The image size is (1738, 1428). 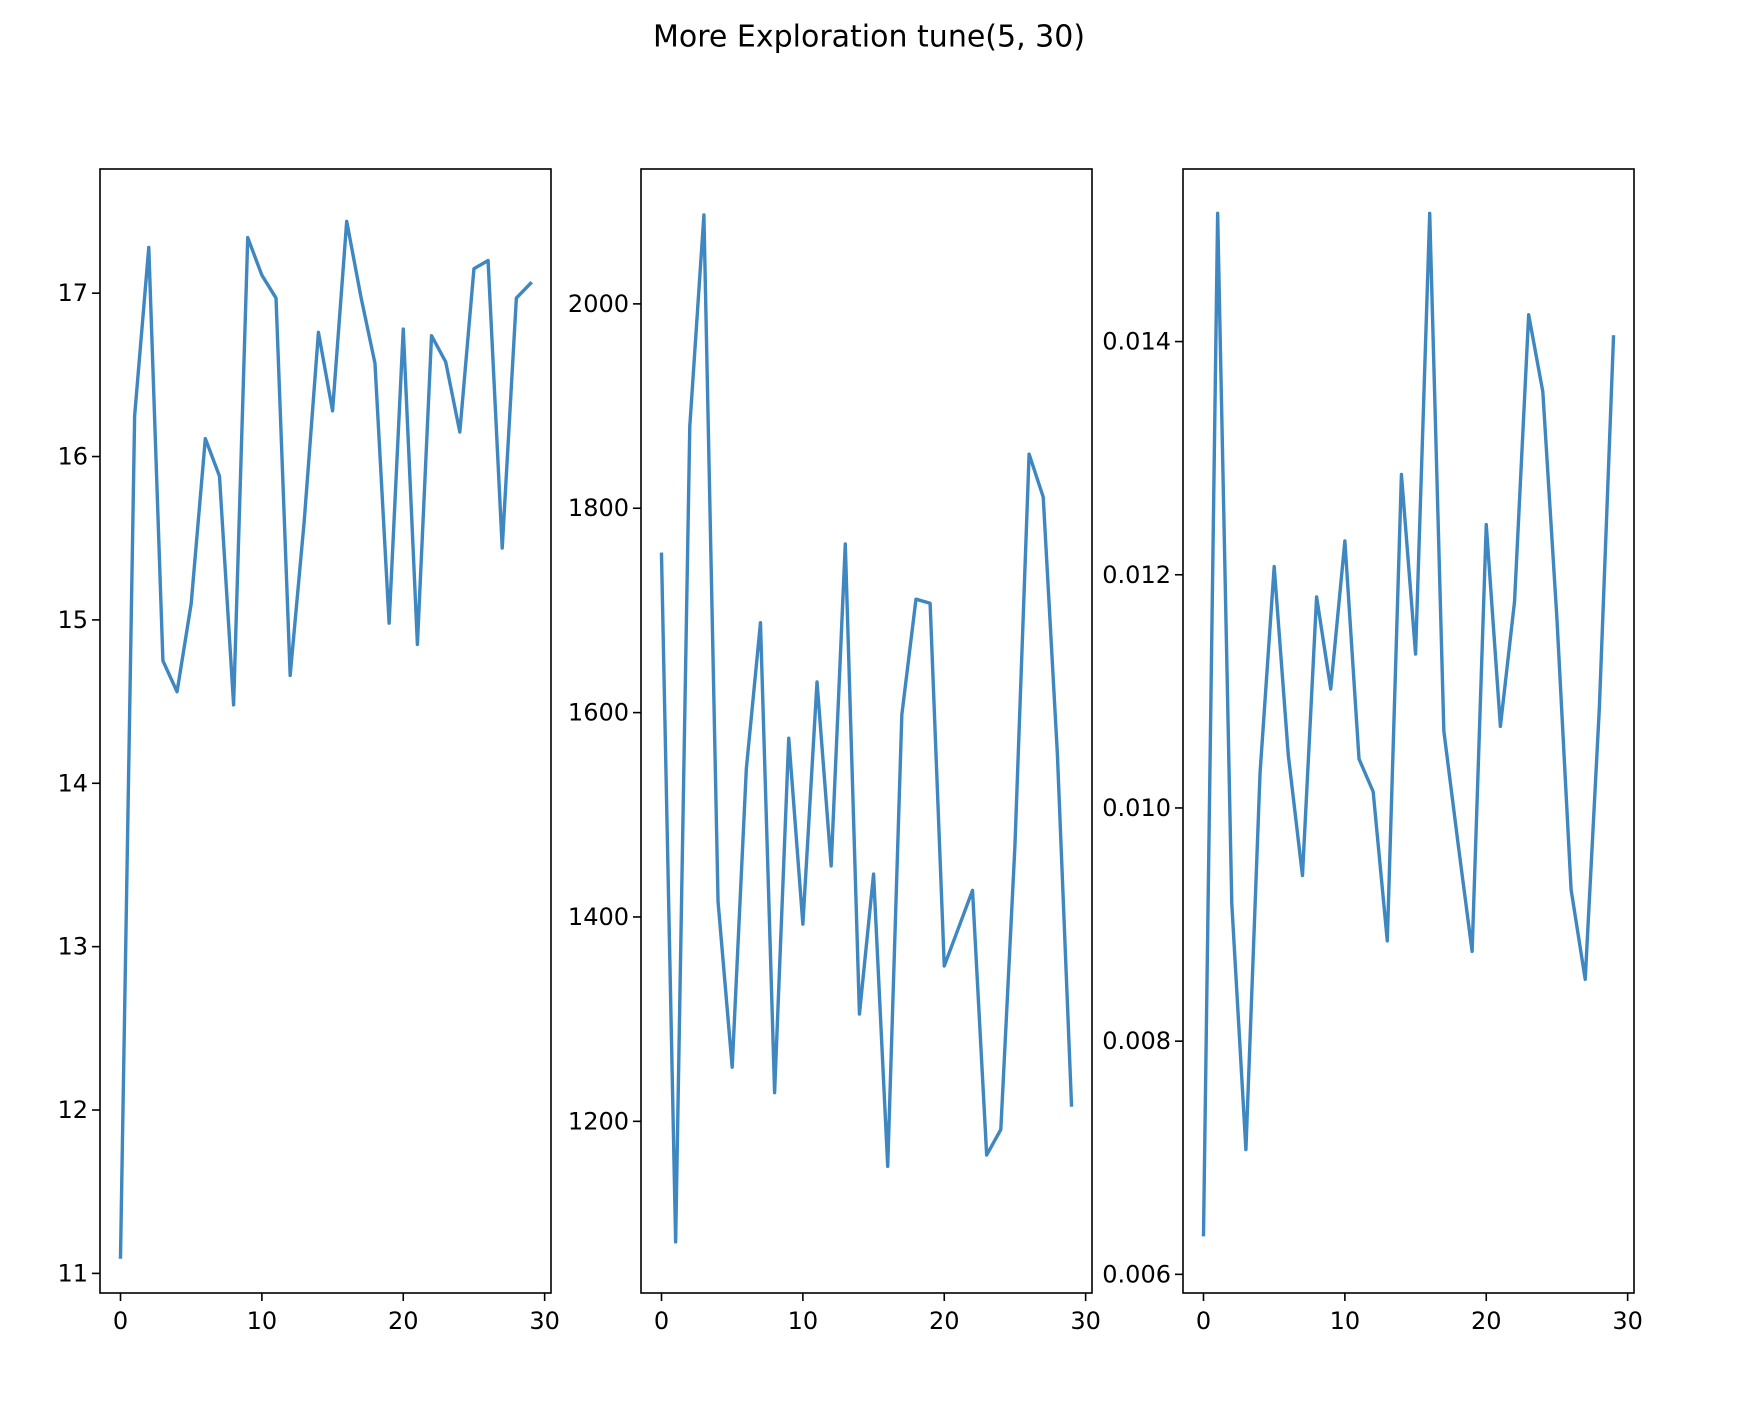 I want to click on y-tick-label: 0.014, so click(x=1136, y=342).